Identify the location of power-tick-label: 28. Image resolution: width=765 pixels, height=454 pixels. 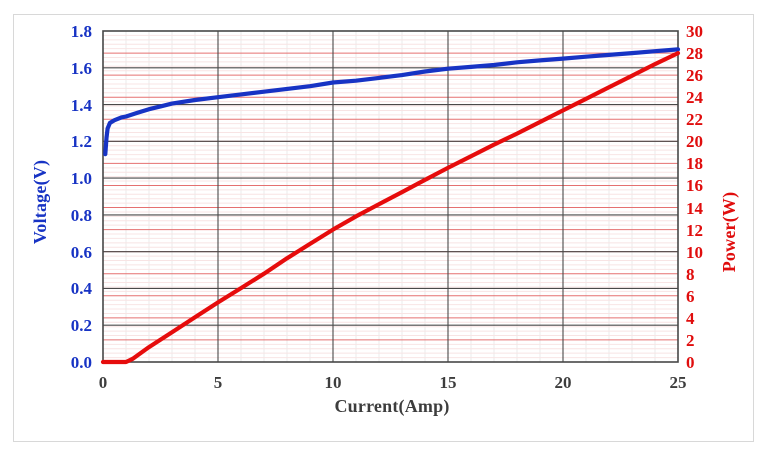
(694, 54).